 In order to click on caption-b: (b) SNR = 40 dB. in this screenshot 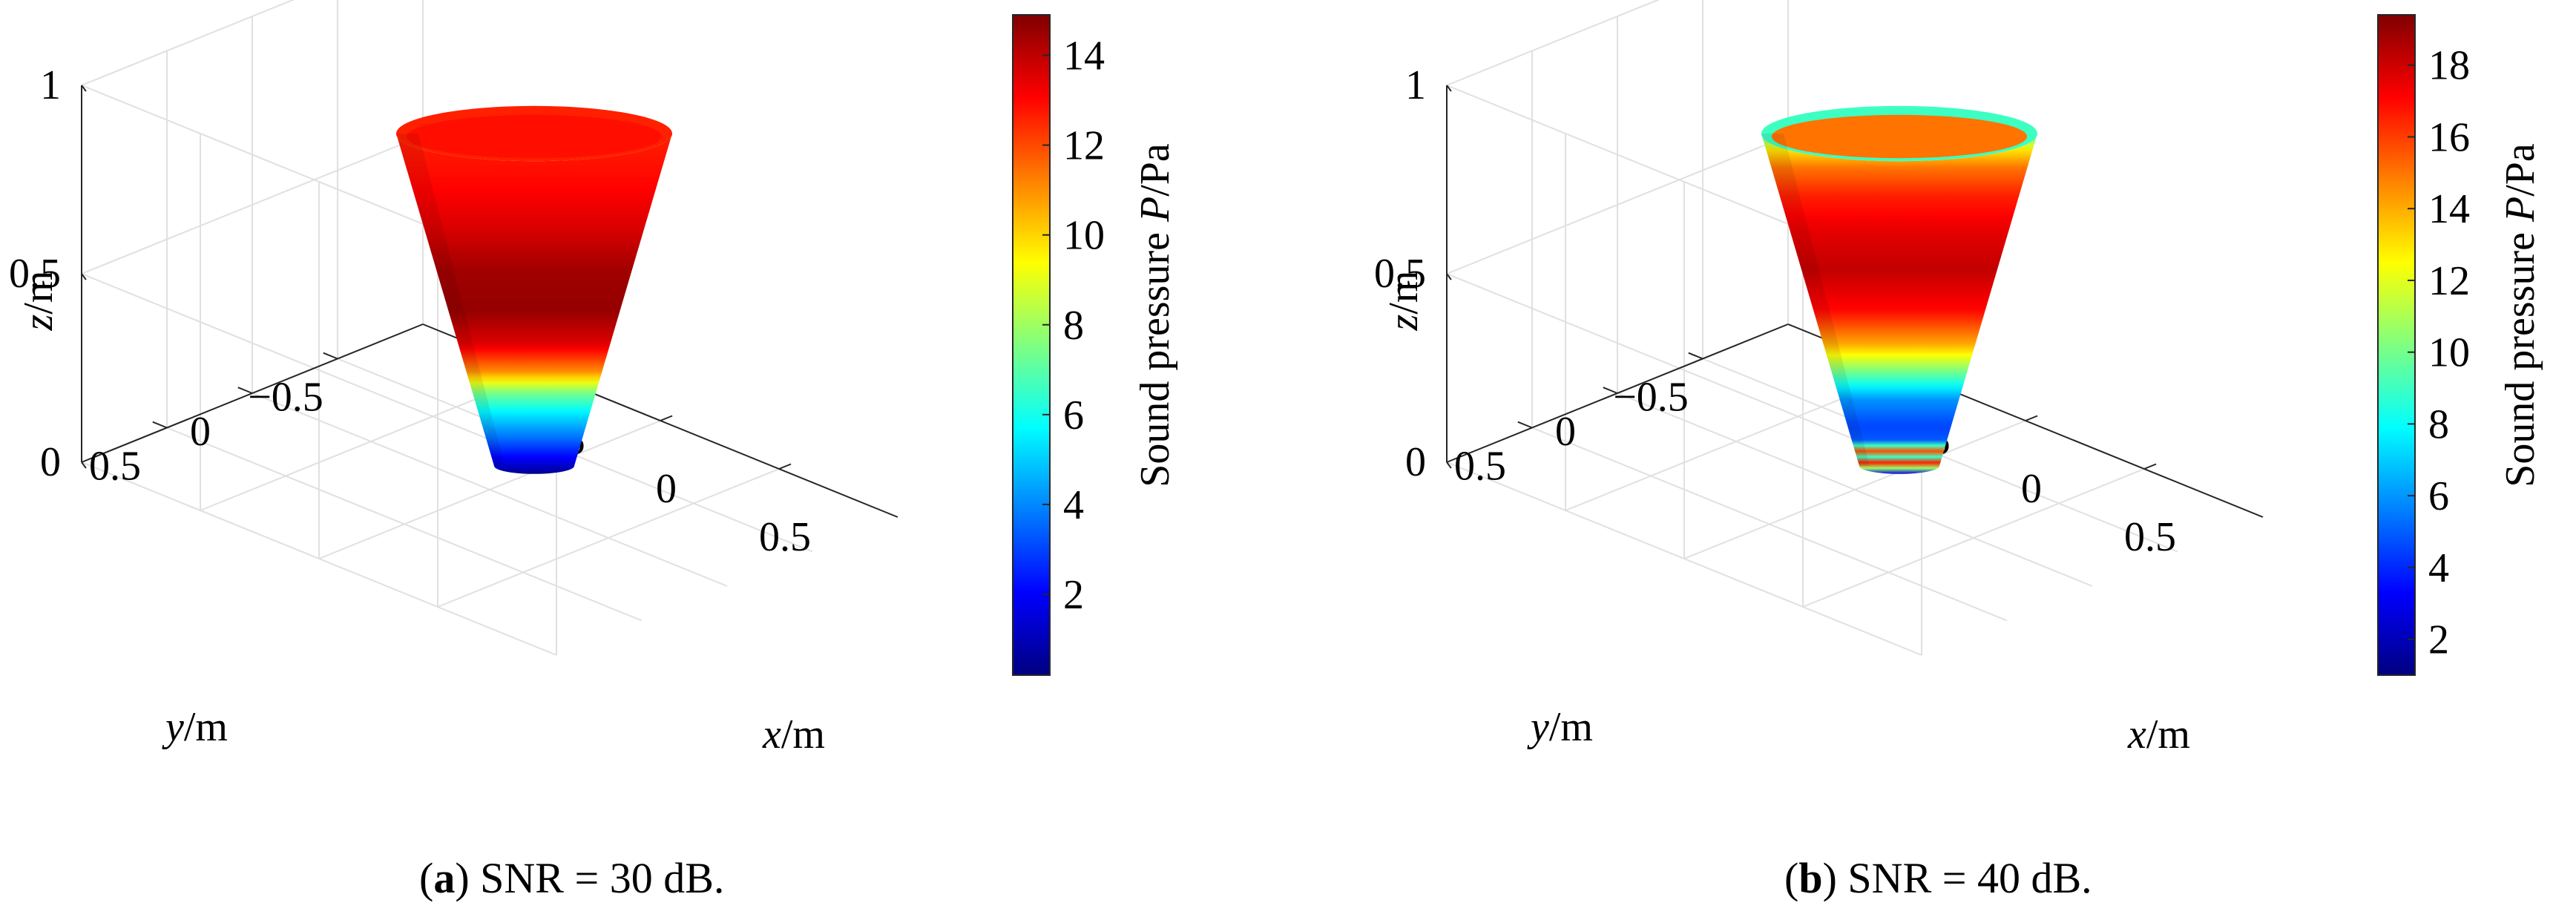, I will do `click(1938, 878)`.